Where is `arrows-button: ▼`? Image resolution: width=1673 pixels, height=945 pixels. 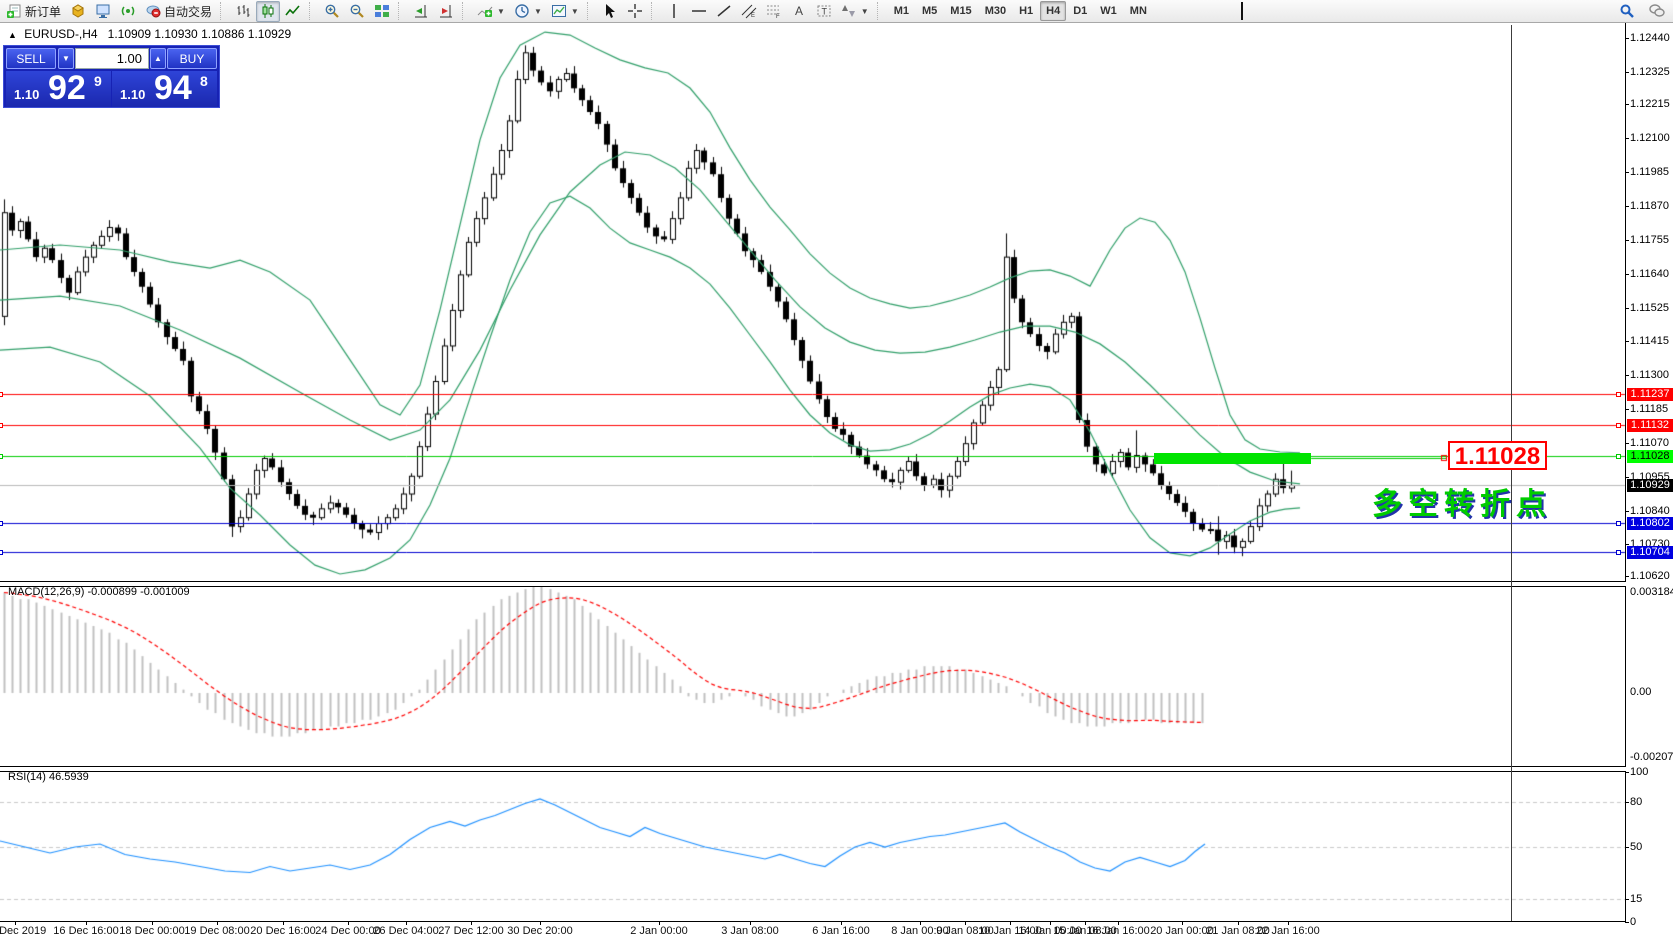
arrows-button: ▼ is located at coordinates (855, 11).